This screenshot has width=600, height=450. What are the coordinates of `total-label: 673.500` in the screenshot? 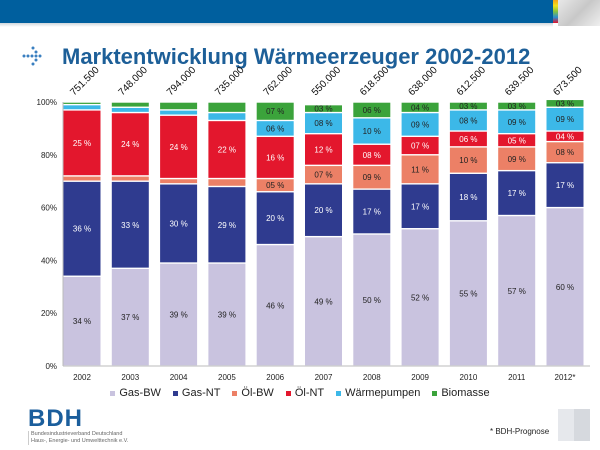 It's located at (568, 81).